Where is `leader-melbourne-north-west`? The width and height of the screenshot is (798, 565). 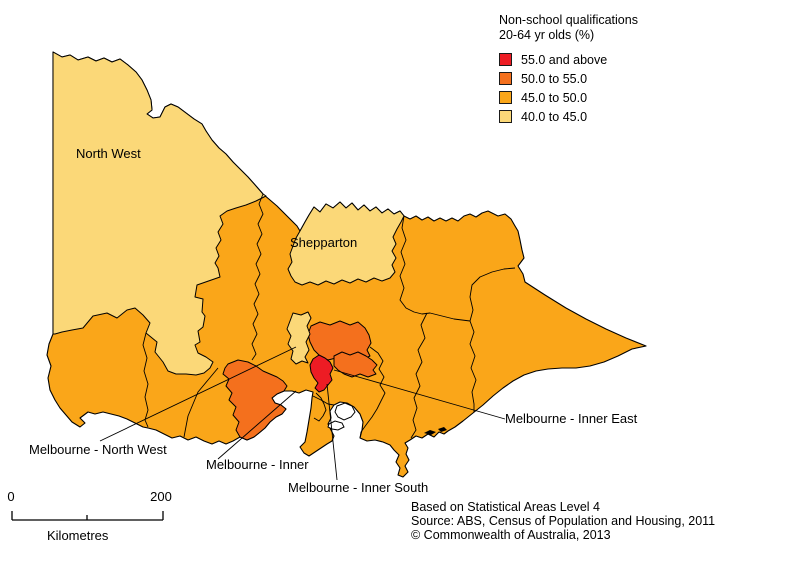
leader-melbourne-north-west is located at coordinates (198, 394).